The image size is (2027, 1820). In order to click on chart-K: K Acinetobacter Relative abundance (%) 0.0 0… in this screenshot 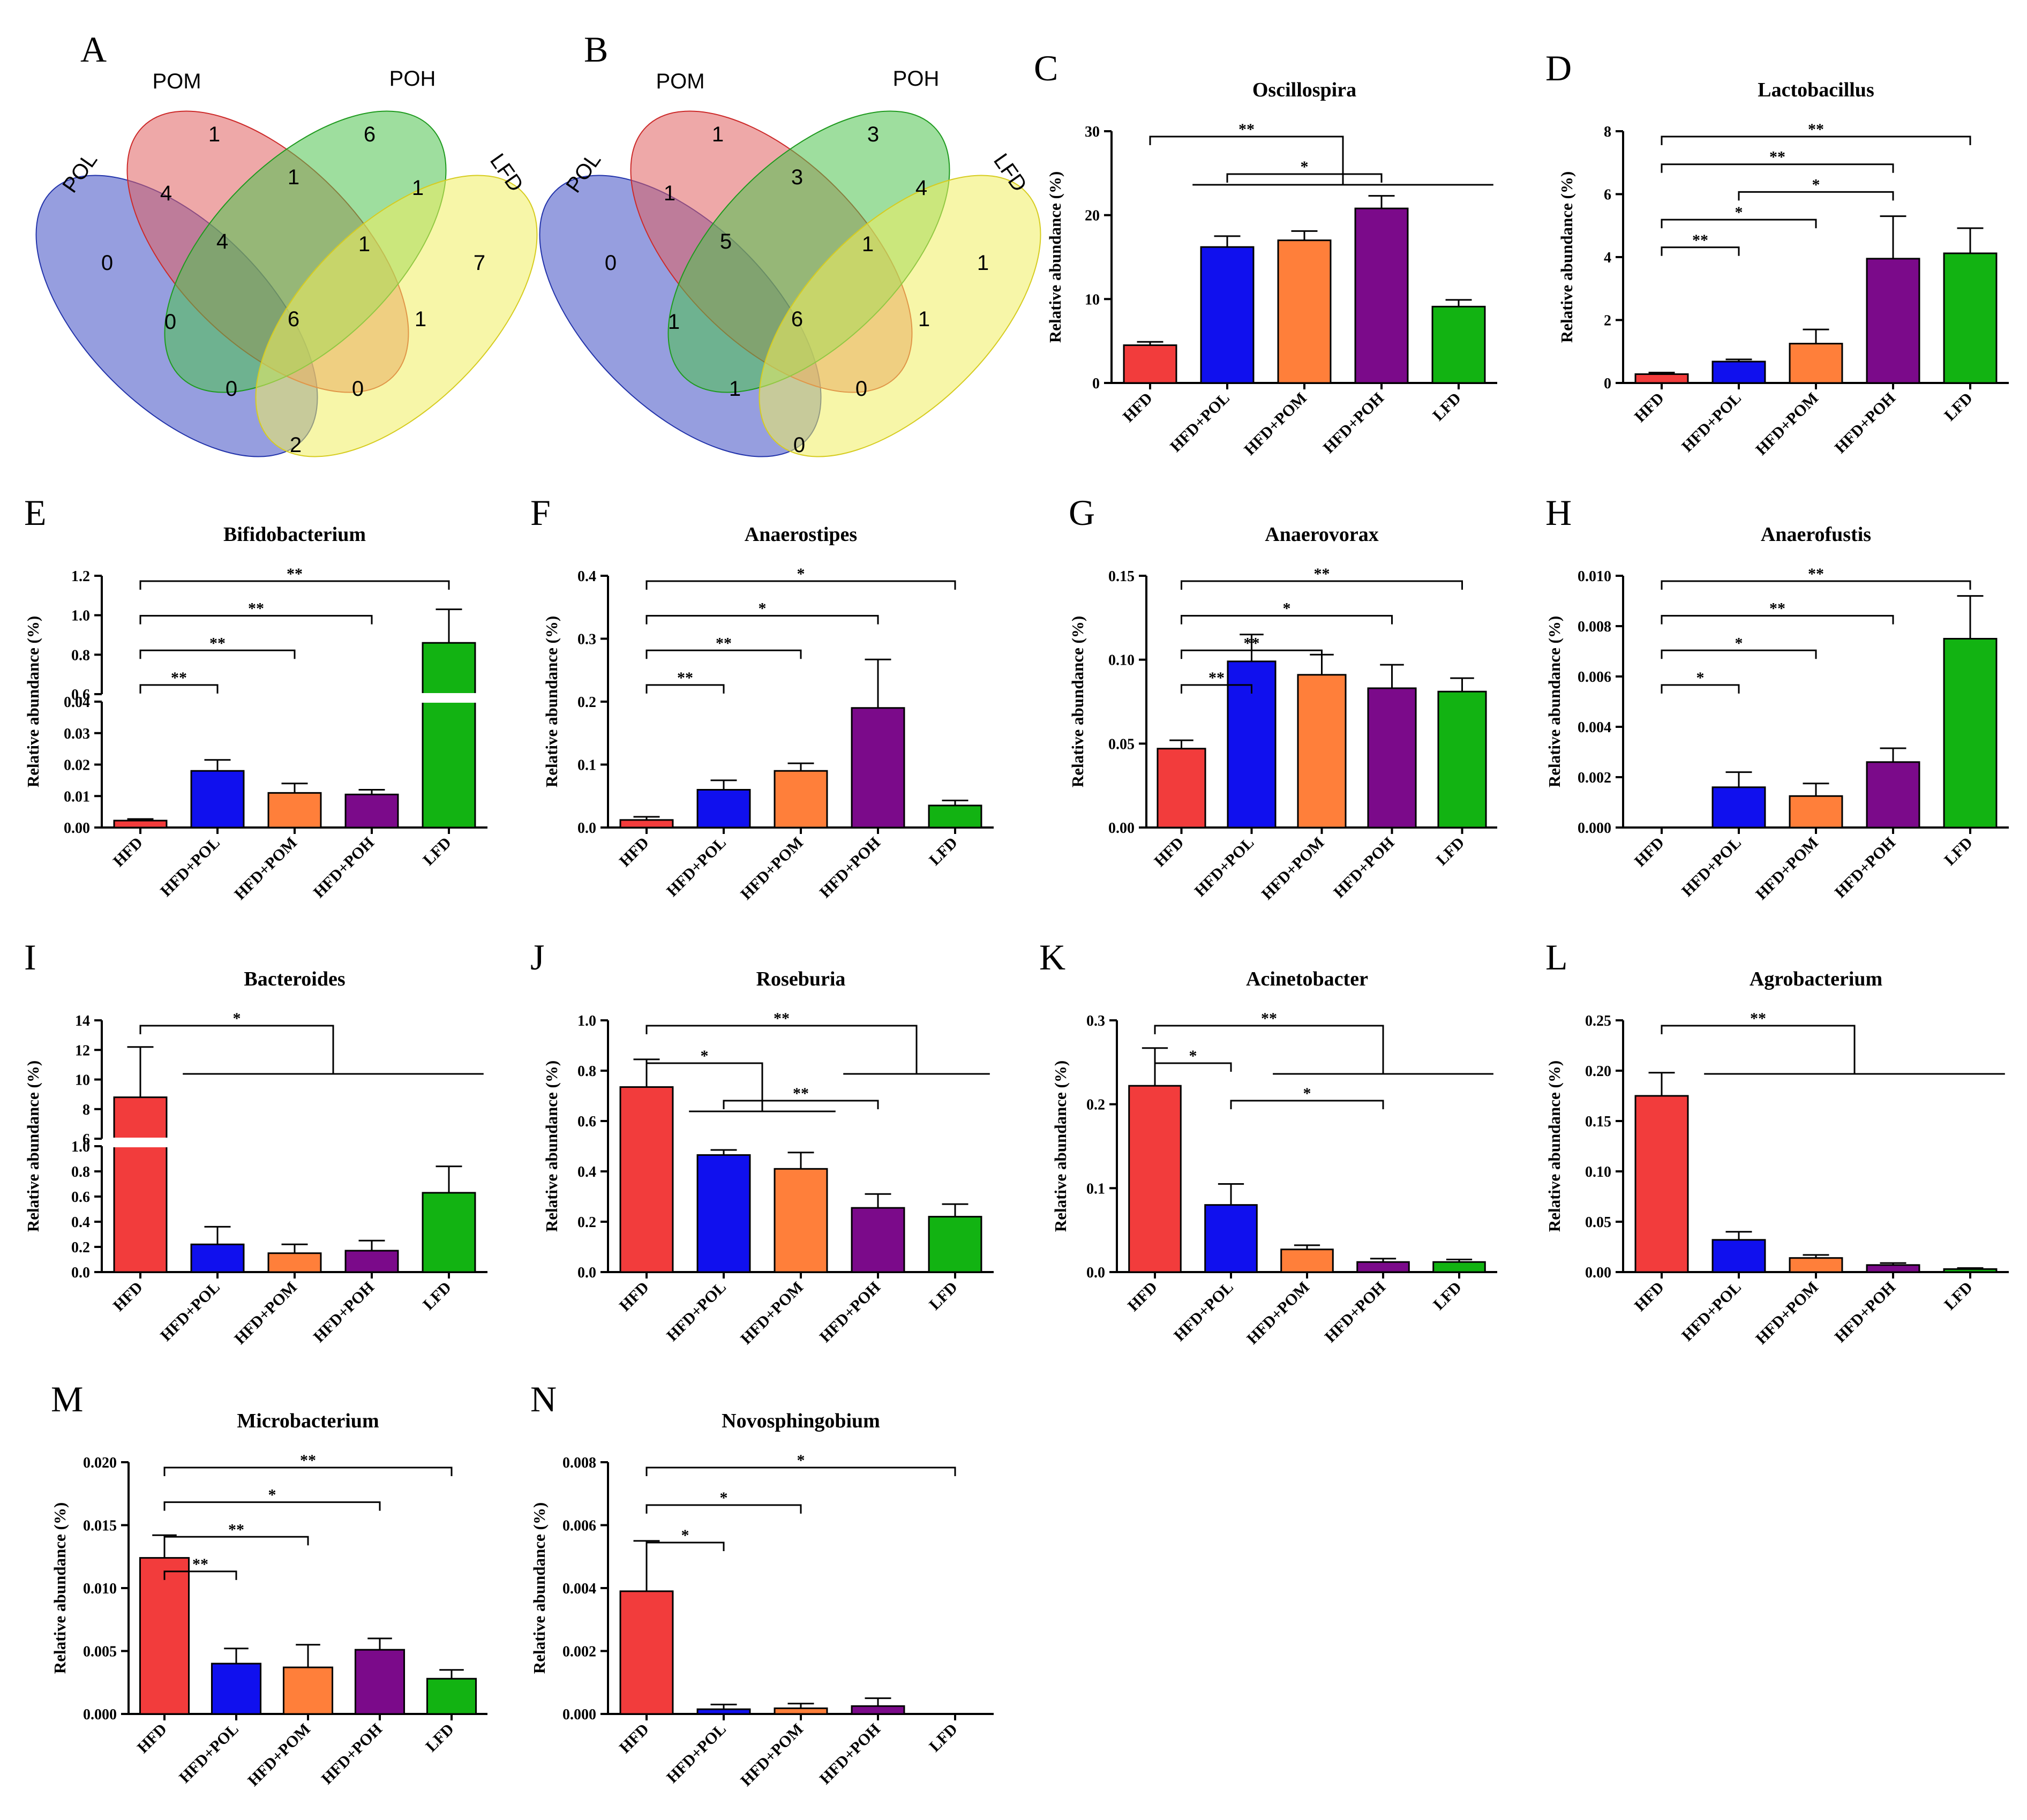, I will do `click(1268, 1143)`.